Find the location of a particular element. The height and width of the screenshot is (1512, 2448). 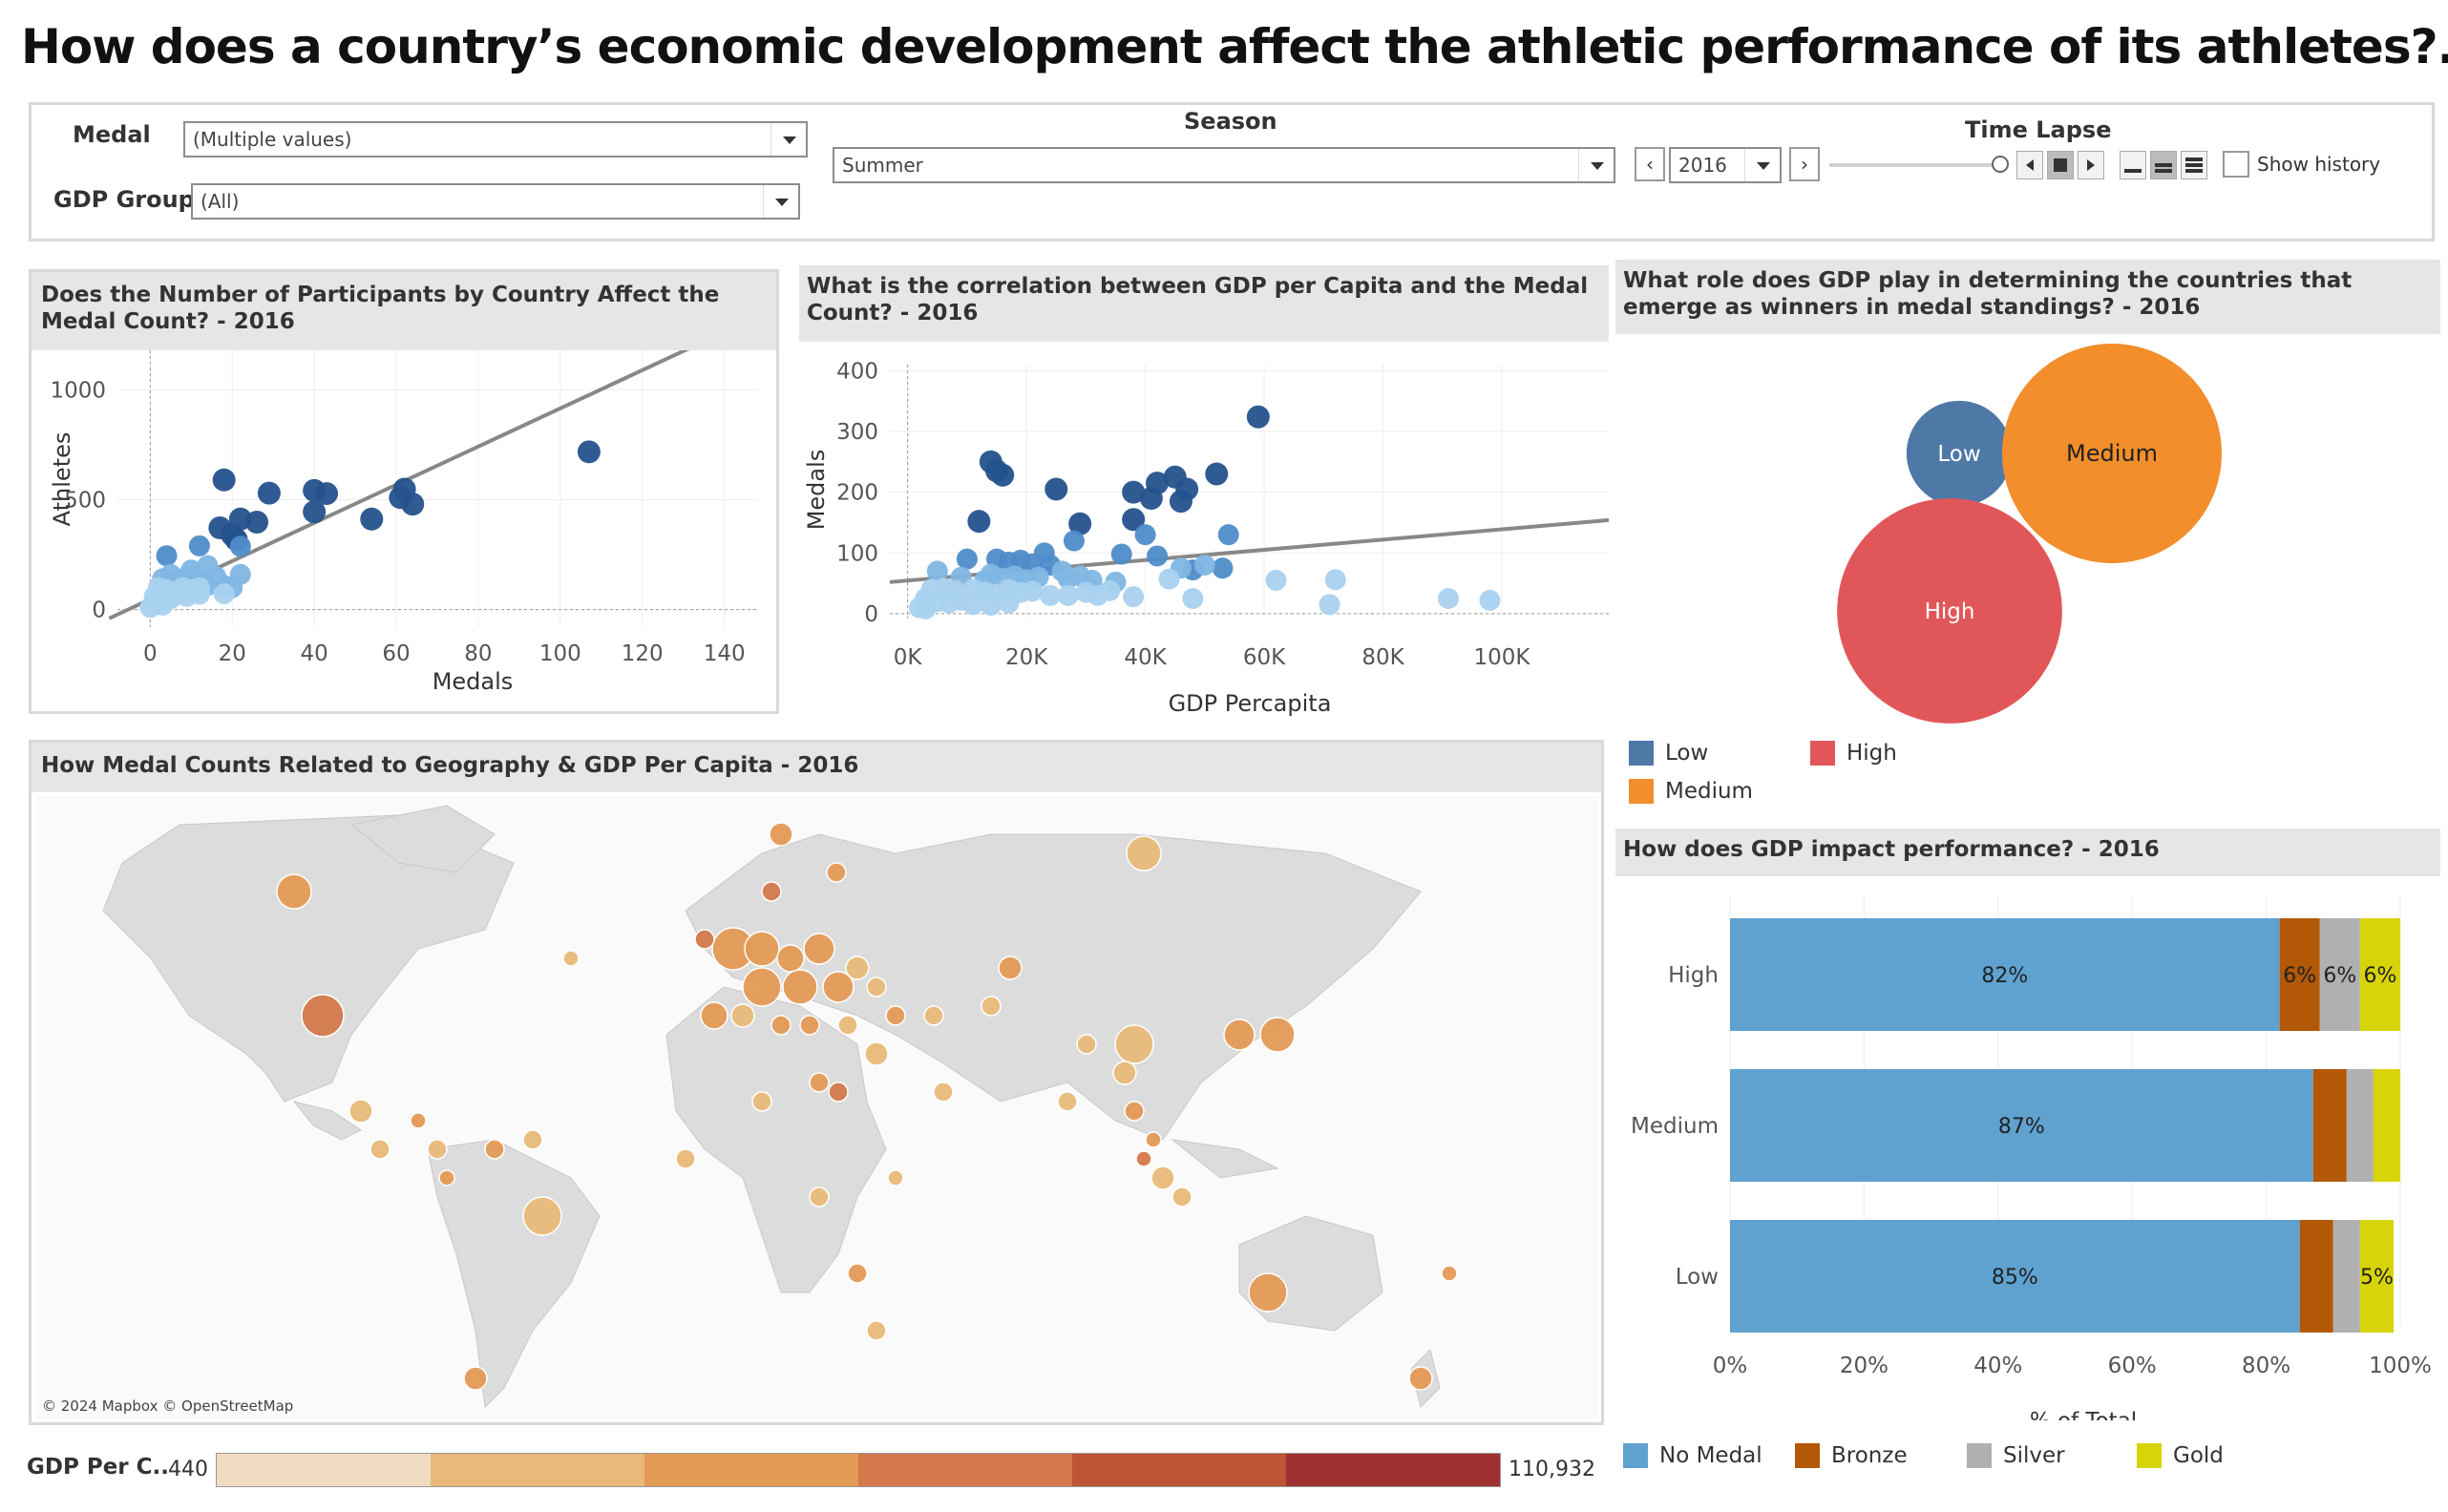

x-tick-label: 0% is located at coordinates (1731, 1366).